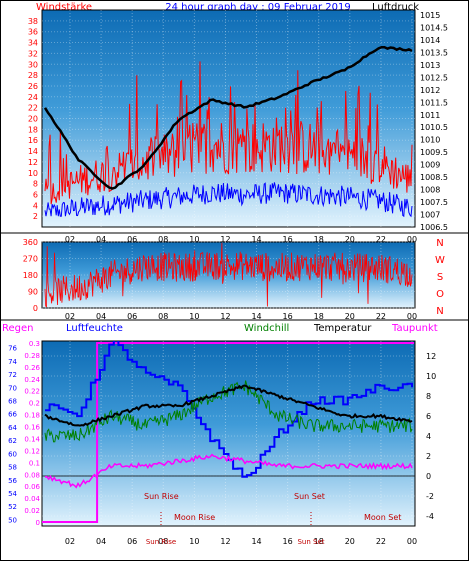 The width and height of the screenshot is (470, 562). I want to click on annotation-moon-rise: Moon Rise, so click(194, 517).